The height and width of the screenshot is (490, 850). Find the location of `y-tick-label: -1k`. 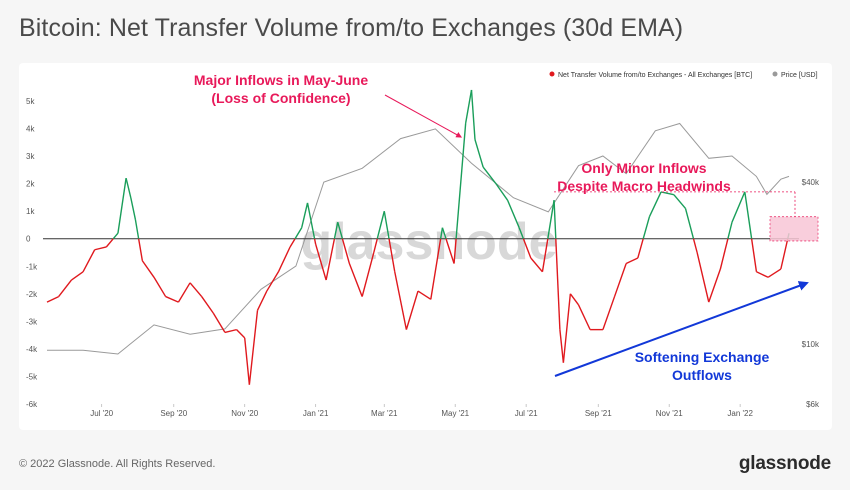

y-tick-label: -1k is located at coordinates (32, 266).